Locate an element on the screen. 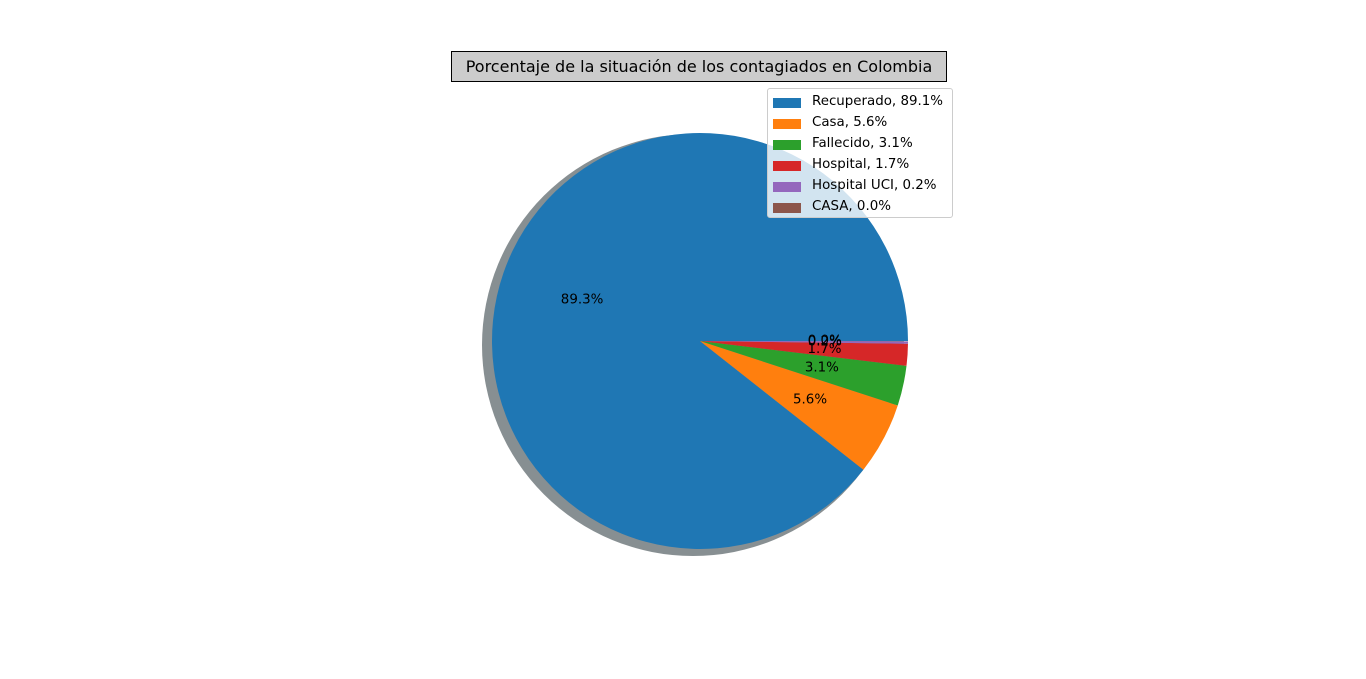 The height and width of the screenshot is (679, 1366). pct-label-1: 89.3% is located at coordinates (582, 300).